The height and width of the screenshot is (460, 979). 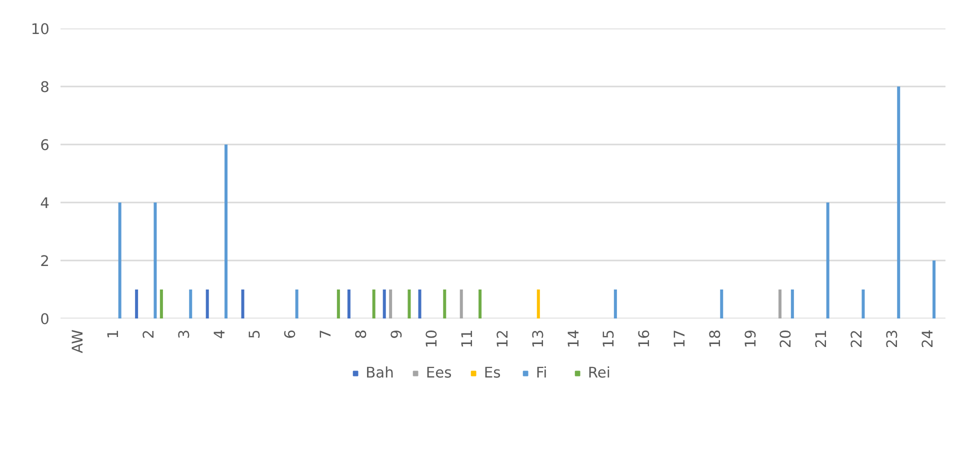 I want to click on x-tick-label: 7, so click(x=326, y=334).